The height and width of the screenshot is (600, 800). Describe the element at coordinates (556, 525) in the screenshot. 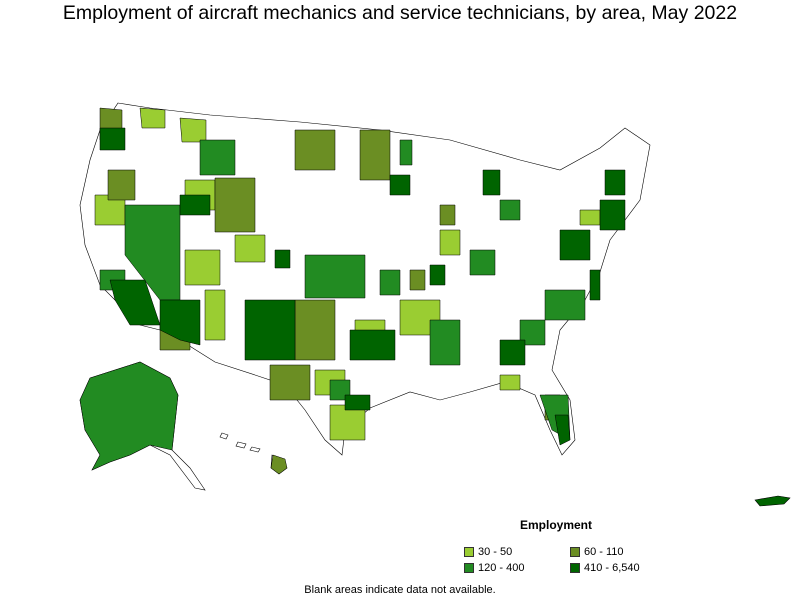

I see `legend-title: Employment` at that location.